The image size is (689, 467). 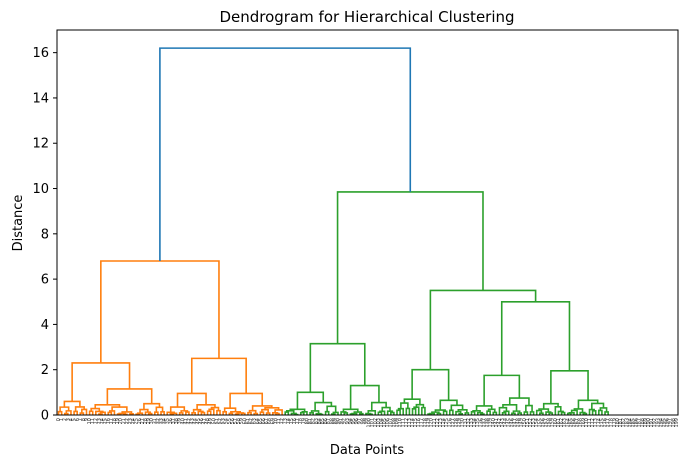 What do you see at coordinates (180, 421) in the screenshot?
I see `leaf-label-39: 39` at bounding box center [180, 421].